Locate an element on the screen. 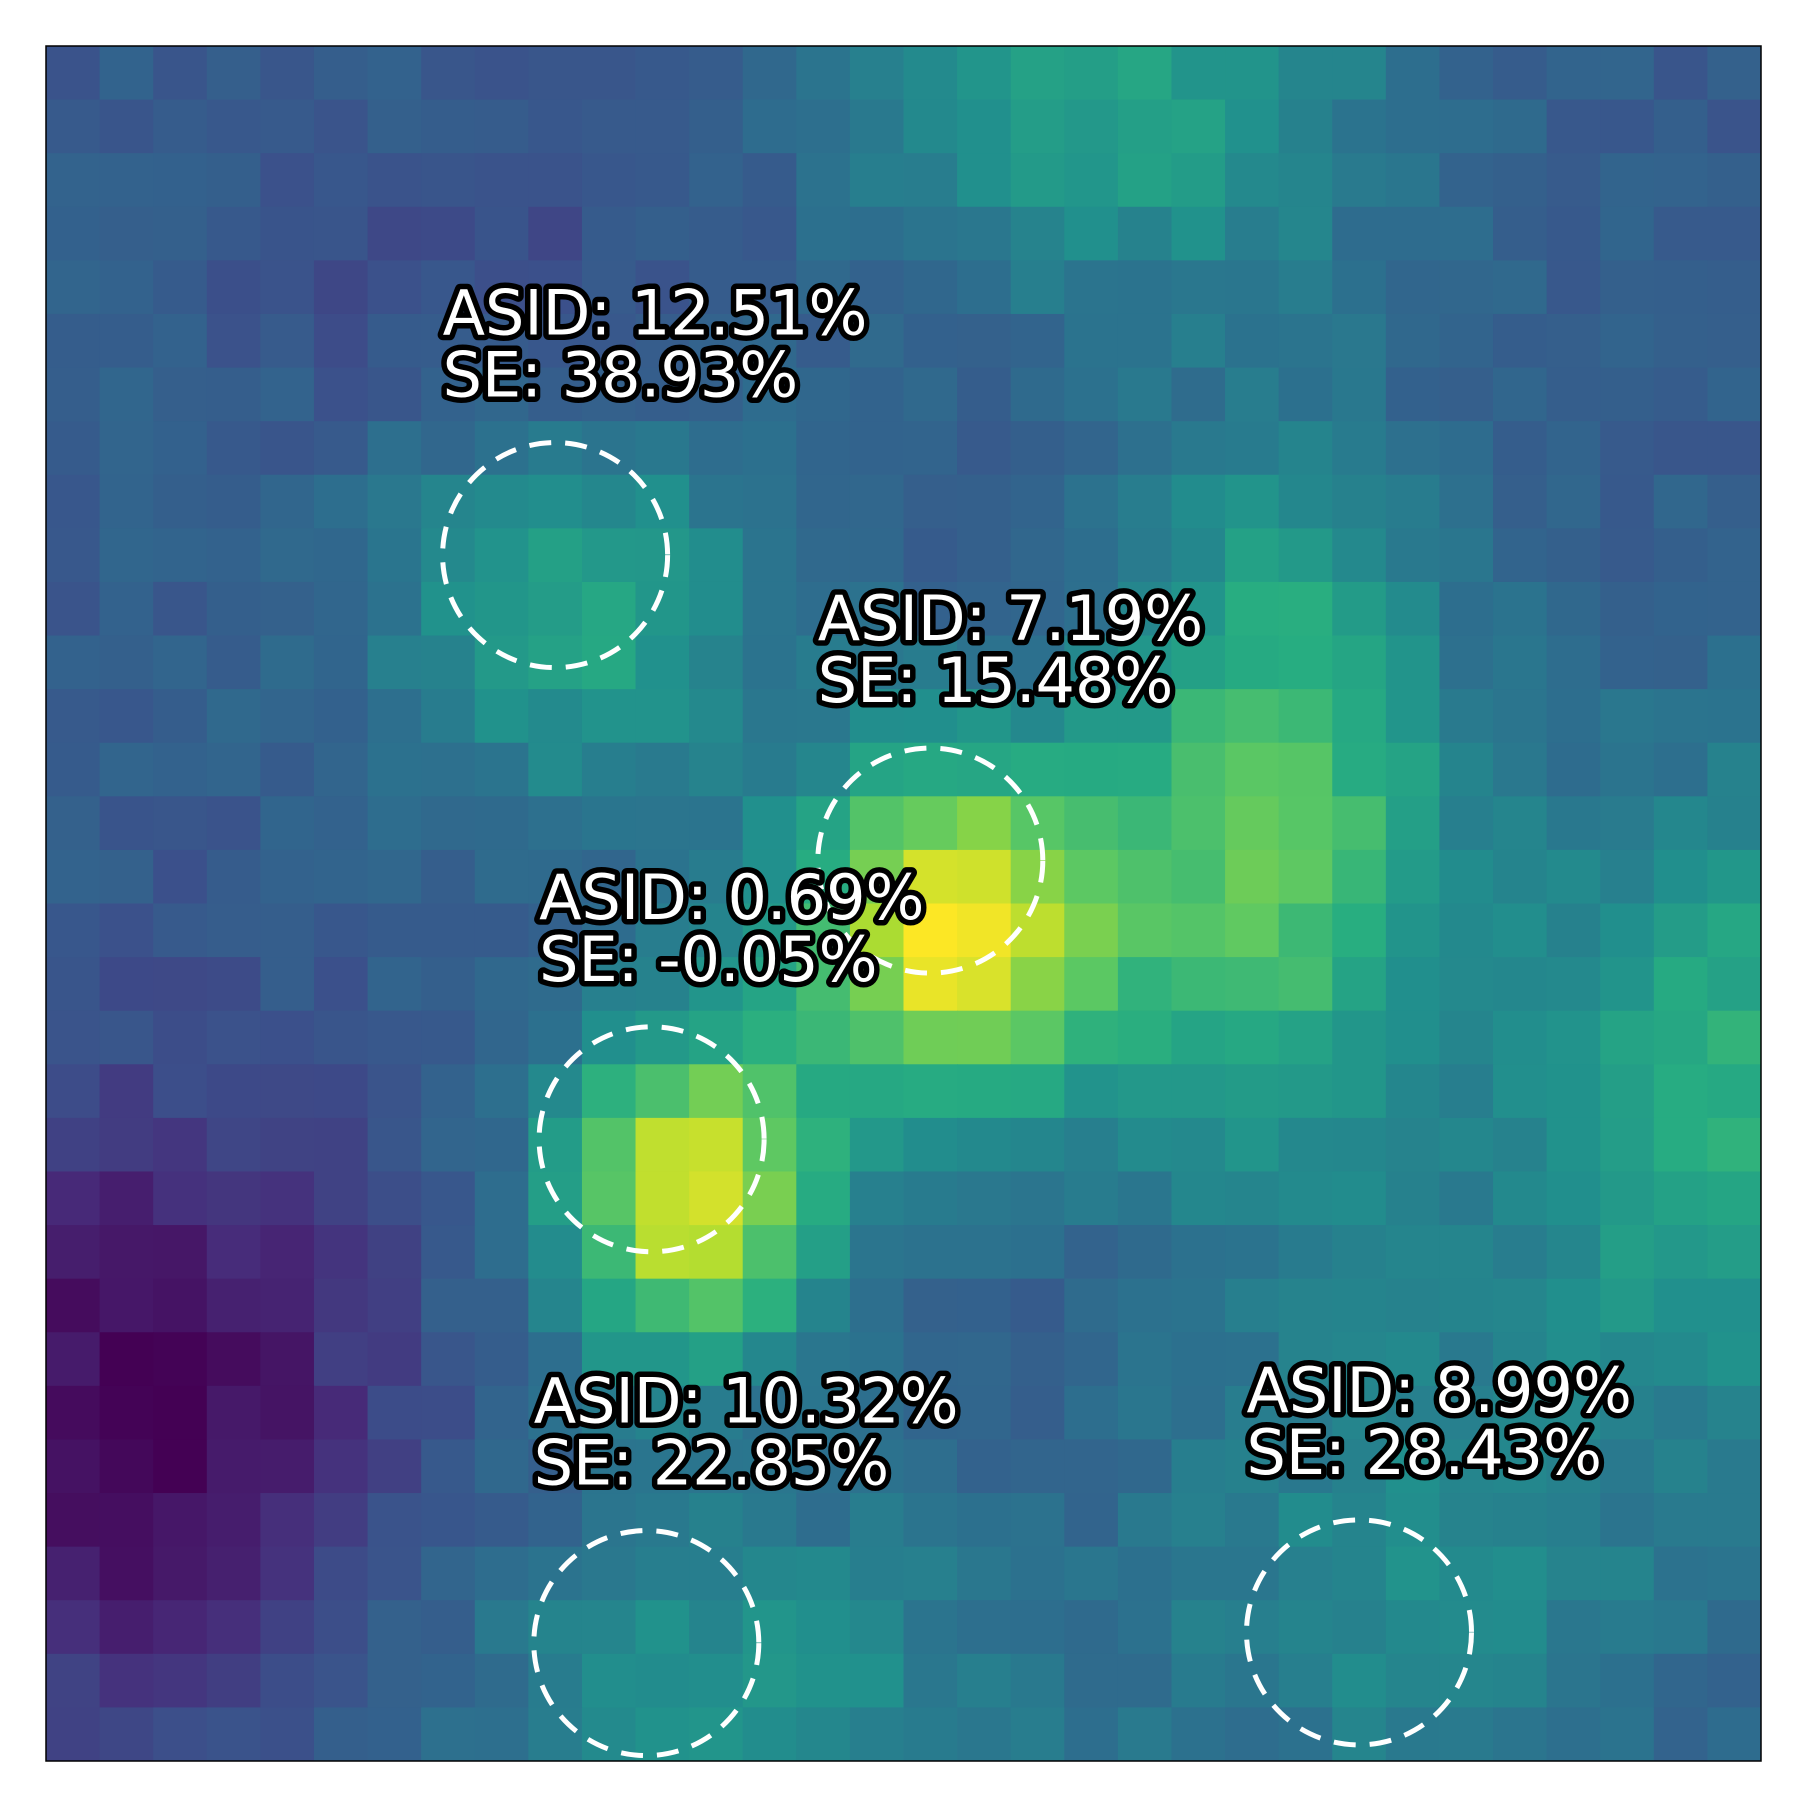 The width and height of the screenshot is (1800, 1800). region-5-circle is located at coordinates (1359, 1632).